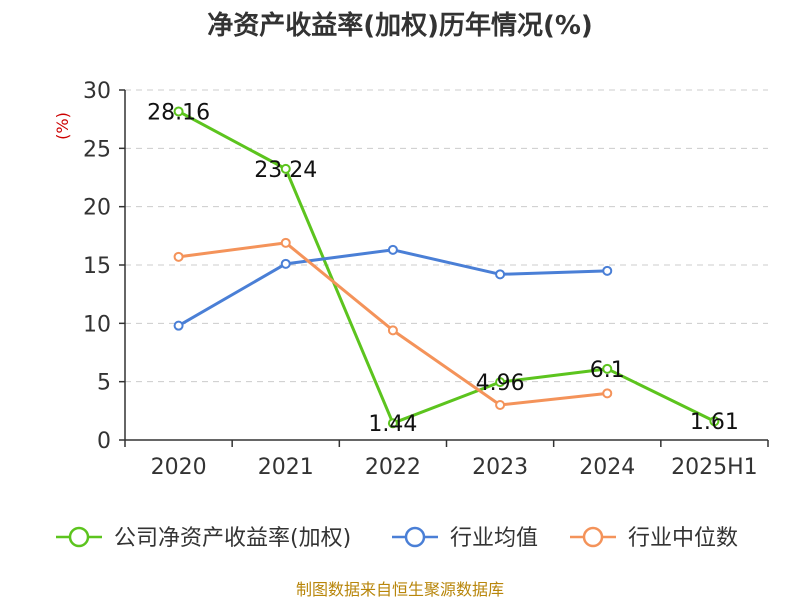  Describe the element at coordinates (607, 467) in the screenshot. I see `x-tick-label: 2024` at that location.